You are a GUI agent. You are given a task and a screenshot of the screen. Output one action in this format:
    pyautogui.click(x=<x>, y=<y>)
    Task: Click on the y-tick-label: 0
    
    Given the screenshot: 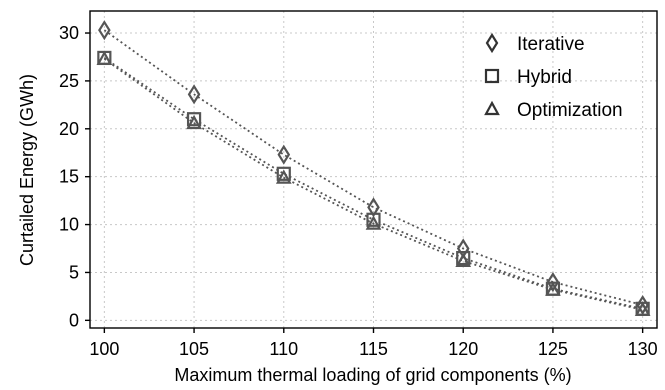 What is the action you would take?
    pyautogui.click(x=74, y=320)
    